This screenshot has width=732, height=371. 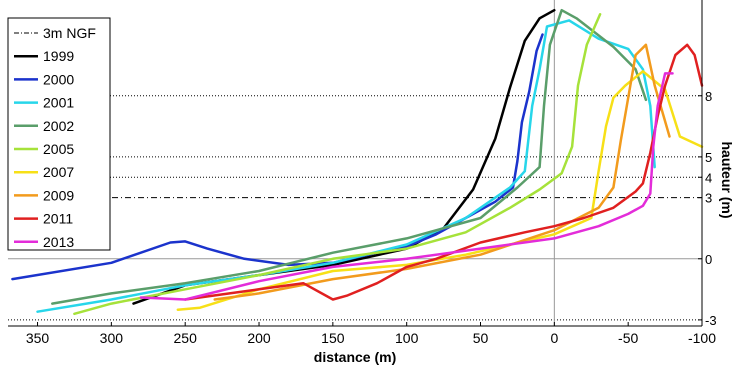 I want to click on legend-label: 2000, so click(x=58, y=79).